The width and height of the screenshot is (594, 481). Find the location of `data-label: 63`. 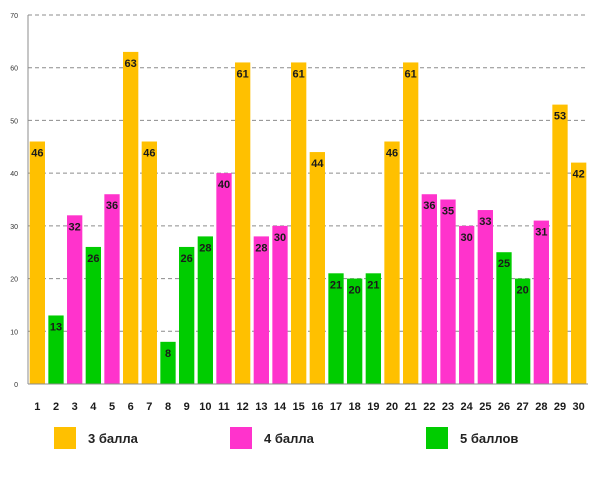

data-label: 63 is located at coordinates (131, 64).